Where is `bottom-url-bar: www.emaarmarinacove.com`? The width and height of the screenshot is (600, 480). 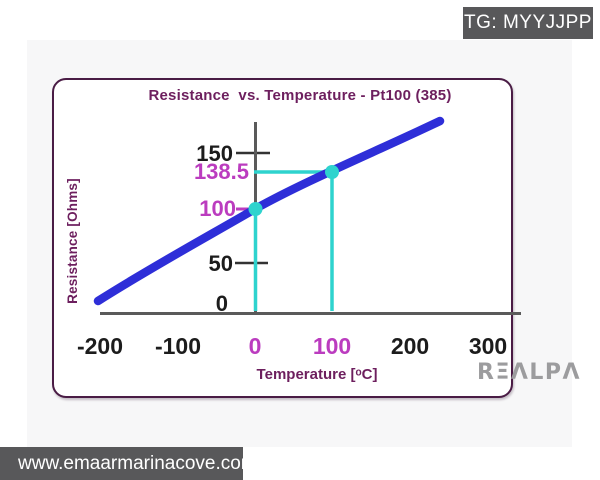
bottom-url-bar: www.emaarmarinacove.com is located at coordinates (128, 463).